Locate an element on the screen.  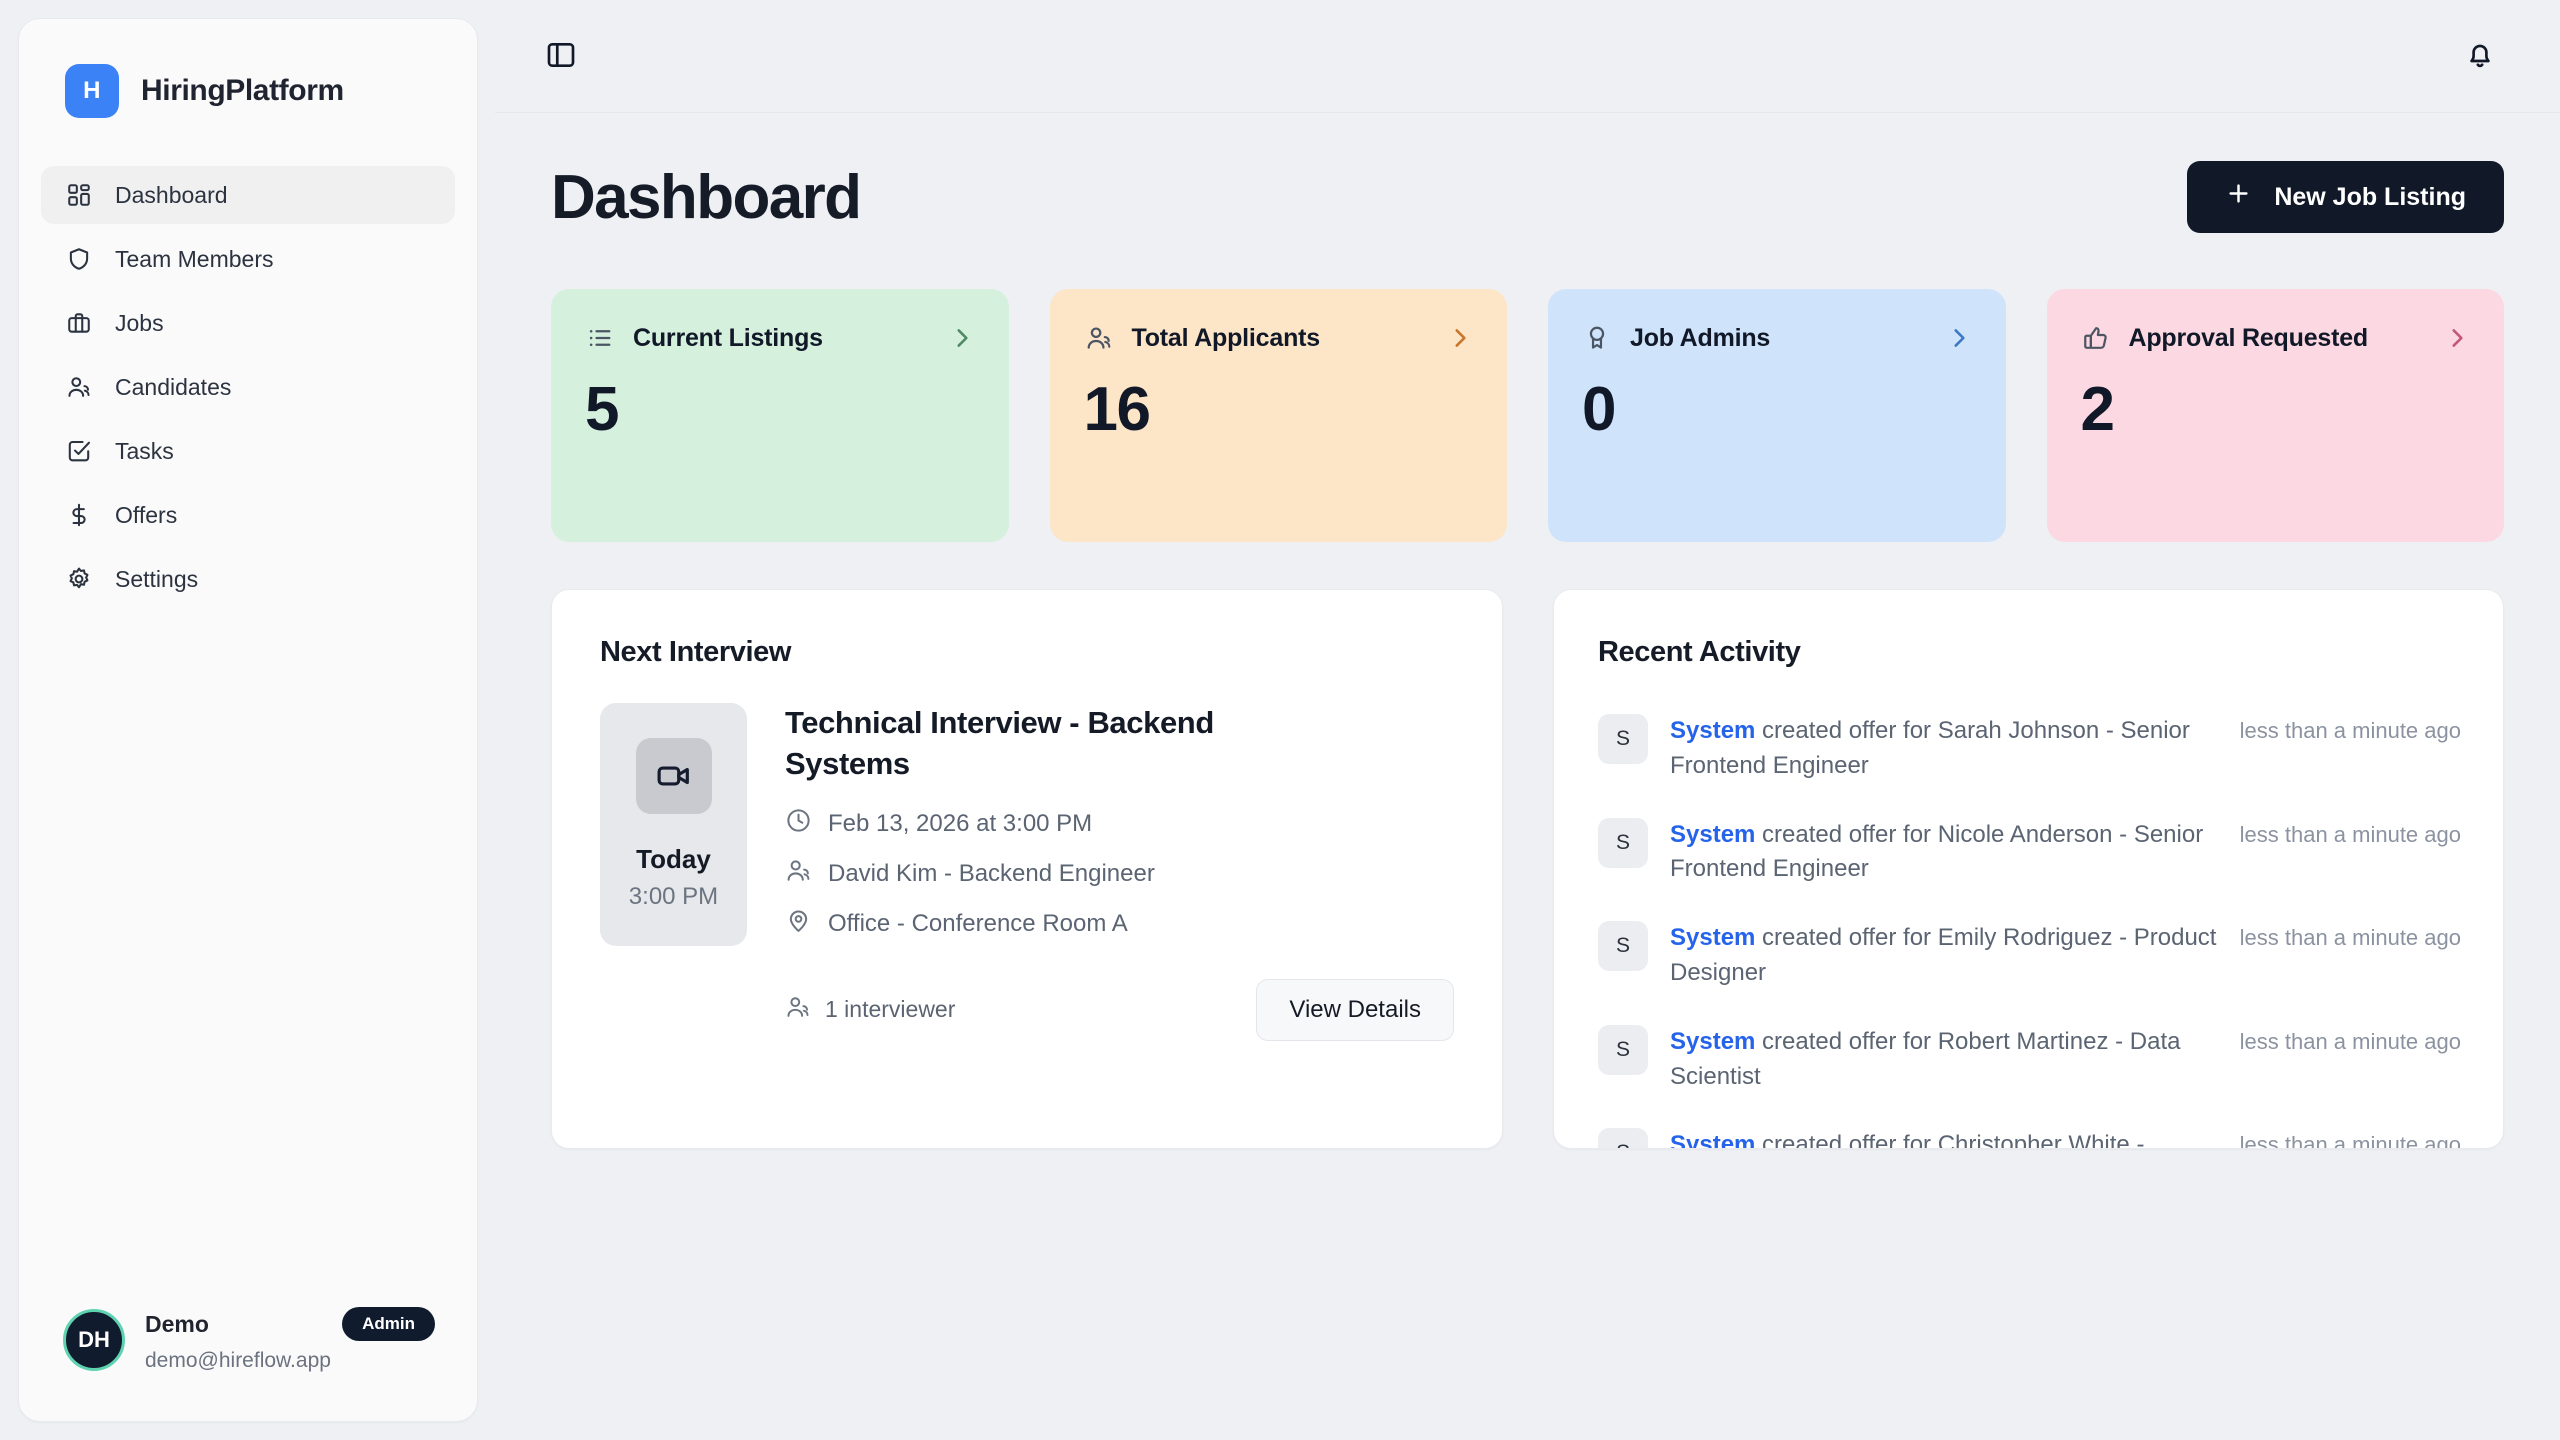
stat-card-label: Current Listings is located at coordinates (728, 337).